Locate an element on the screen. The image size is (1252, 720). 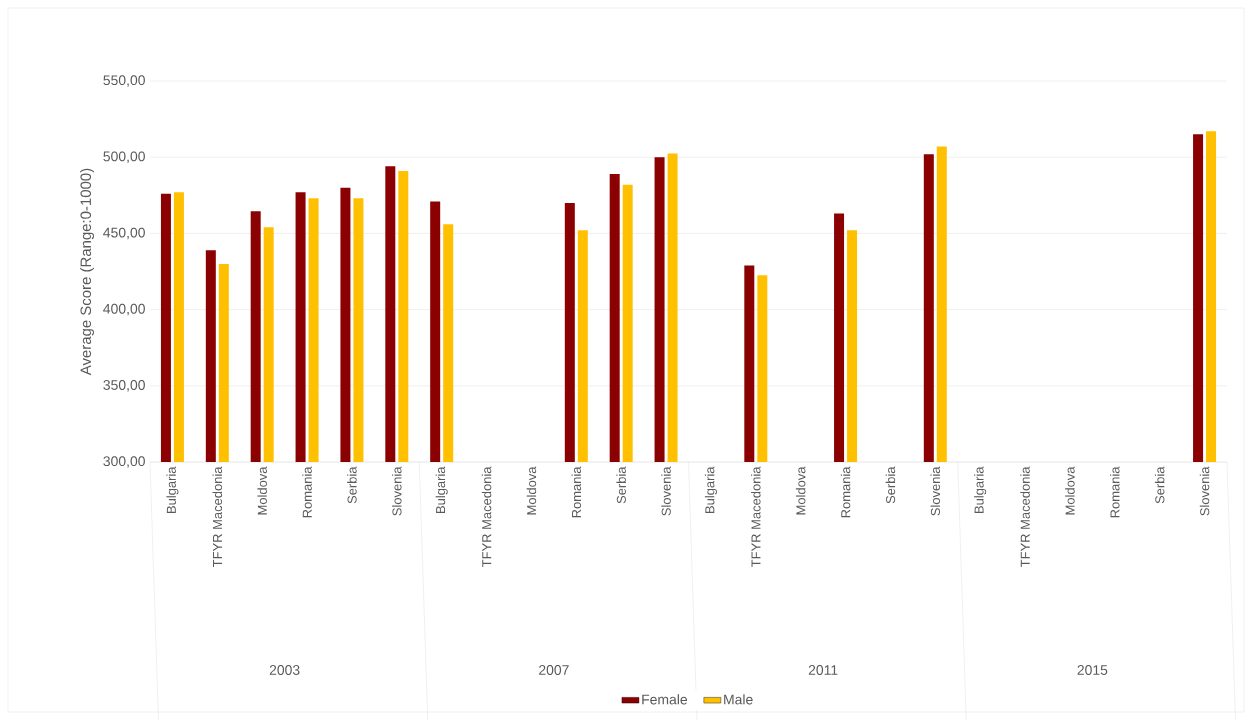
text: 2011 is located at coordinates (823, 670).